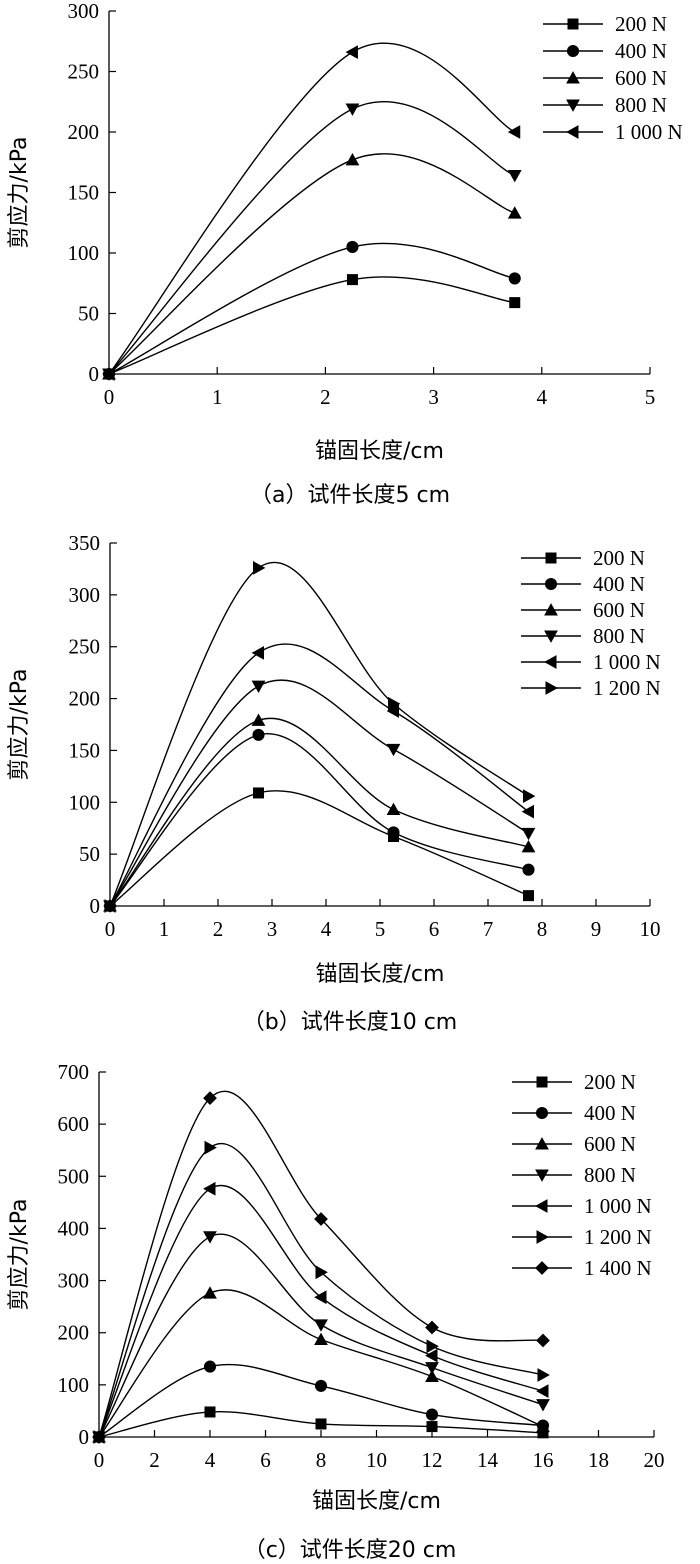 The width and height of the screenshot is (700, 1564). Describe the element at coordinates (99, 1460) in the screenshot. I see `x-tick-label: 0` at that location.